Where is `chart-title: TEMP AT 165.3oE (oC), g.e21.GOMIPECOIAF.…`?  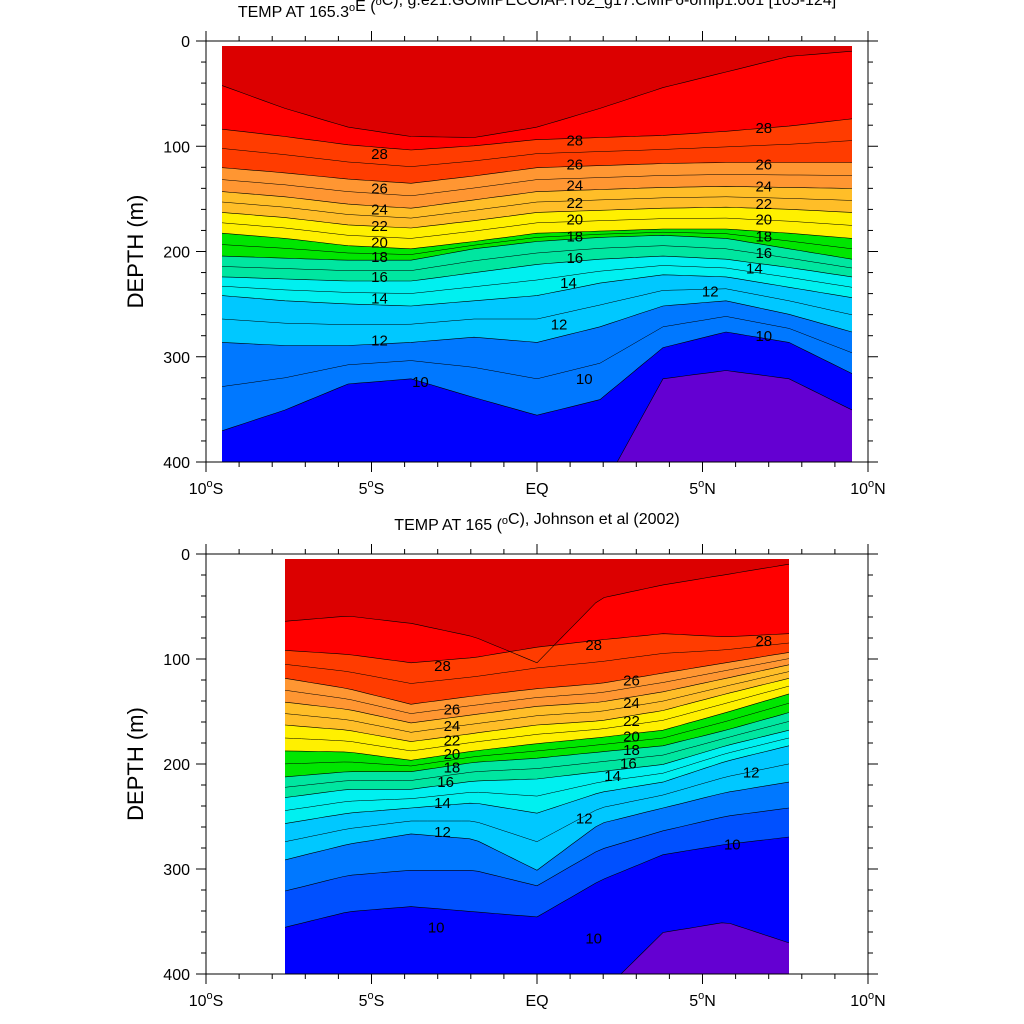
chart-title: TEMP AT 165.3oE (oC), g.e21.GOMIPECOIAF.… is located at coordinates (537, 10).